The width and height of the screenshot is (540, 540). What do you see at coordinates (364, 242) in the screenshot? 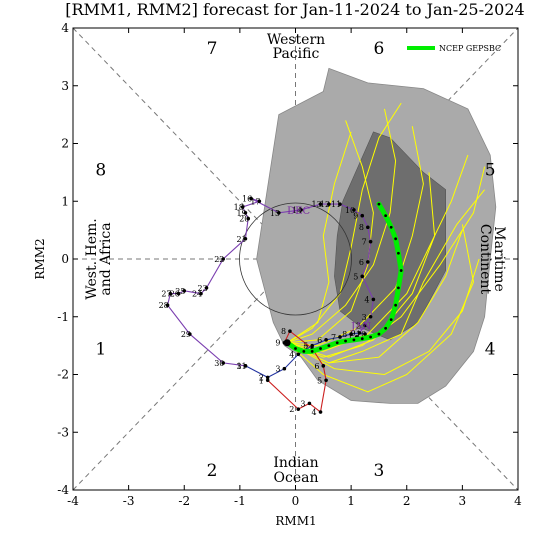
I see `december-day-label: 7` at bounding box center [364, 242].